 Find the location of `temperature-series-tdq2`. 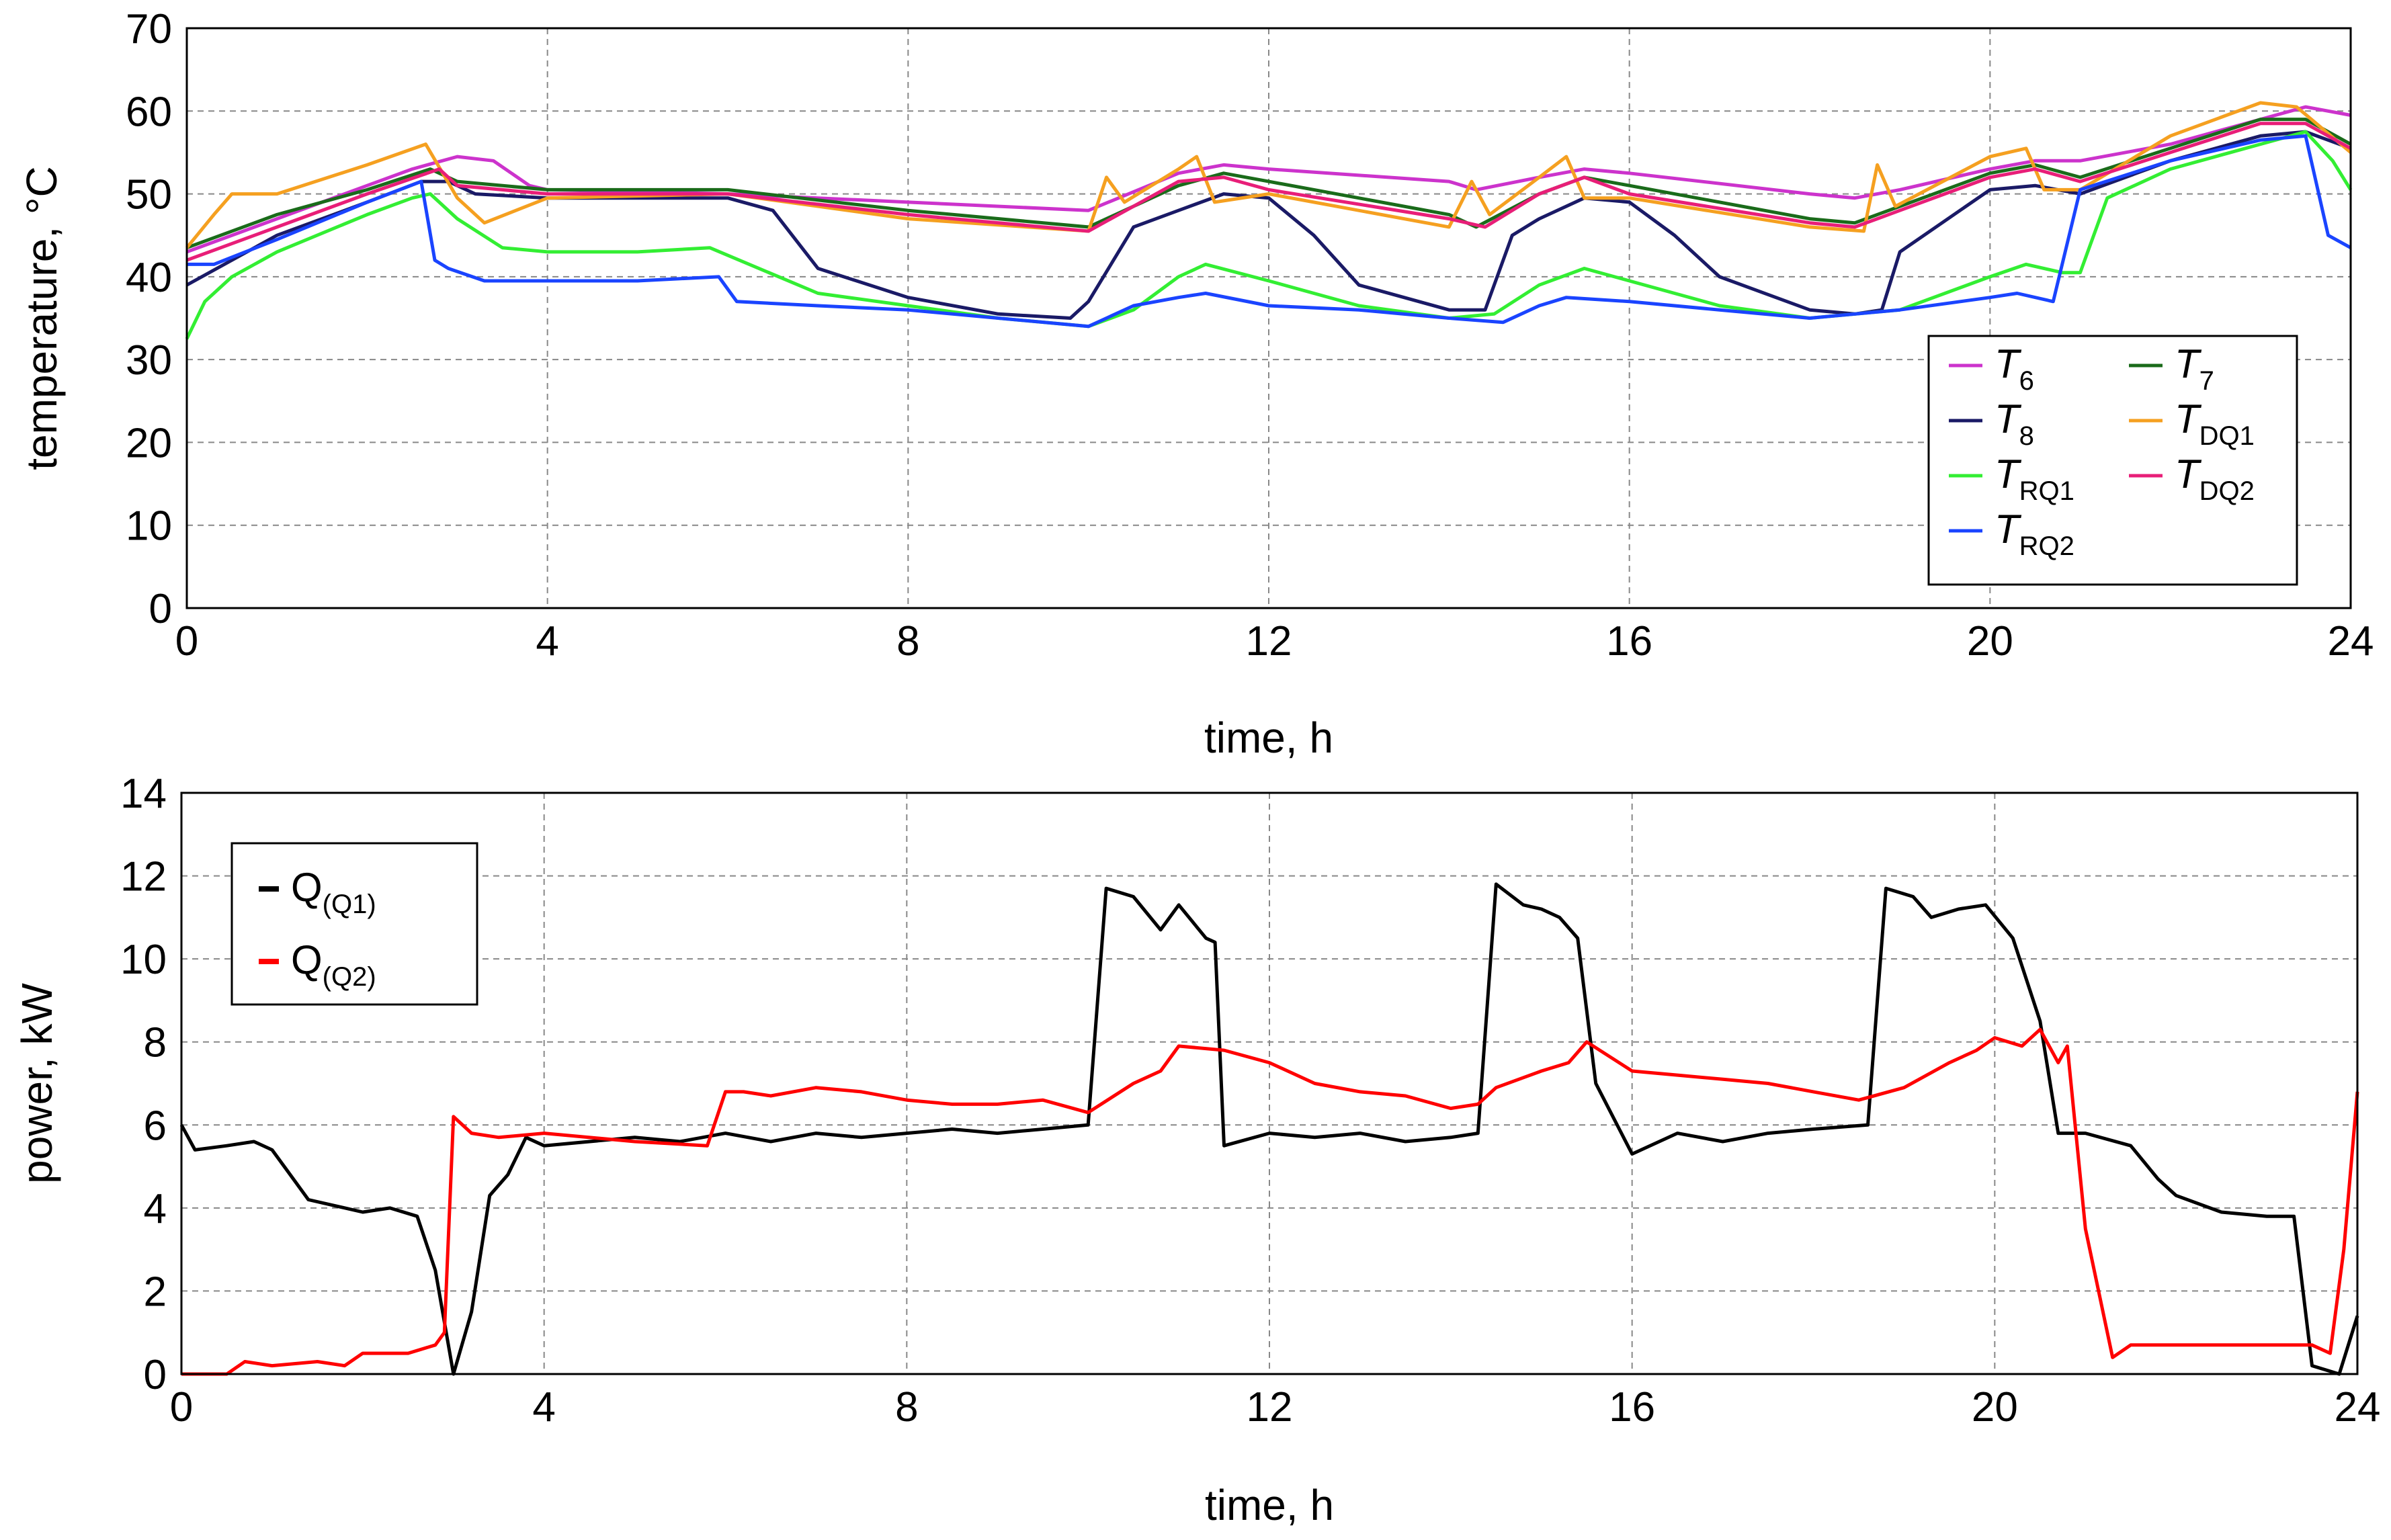

temperature-series-tdq2 is located at coordinates (1269, 192).